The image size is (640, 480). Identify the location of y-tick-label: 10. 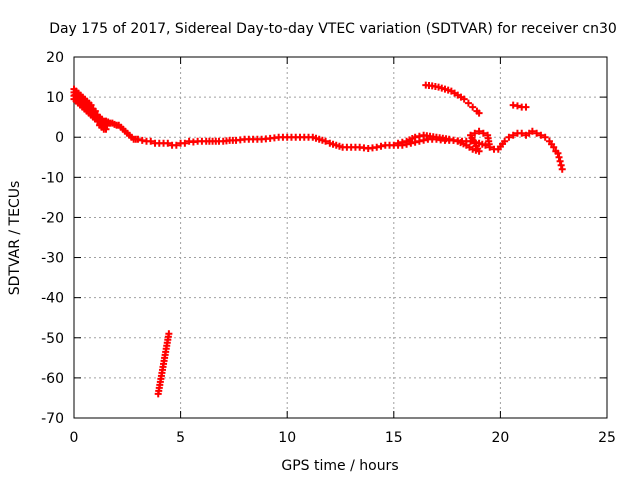
(55, 98).